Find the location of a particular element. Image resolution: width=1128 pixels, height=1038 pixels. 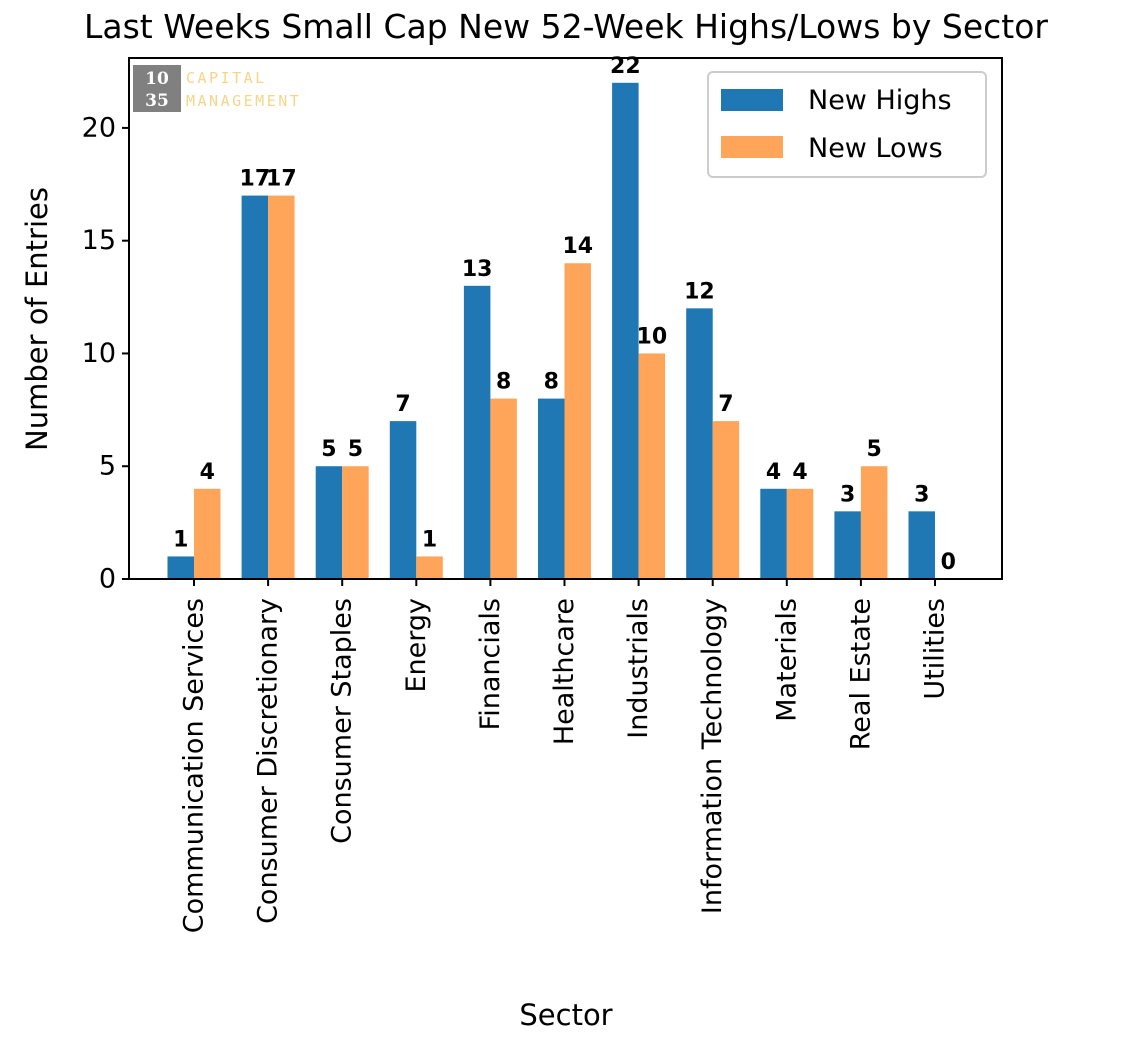

y-tick-label-5: 5 is located at coordinates (107, 466).